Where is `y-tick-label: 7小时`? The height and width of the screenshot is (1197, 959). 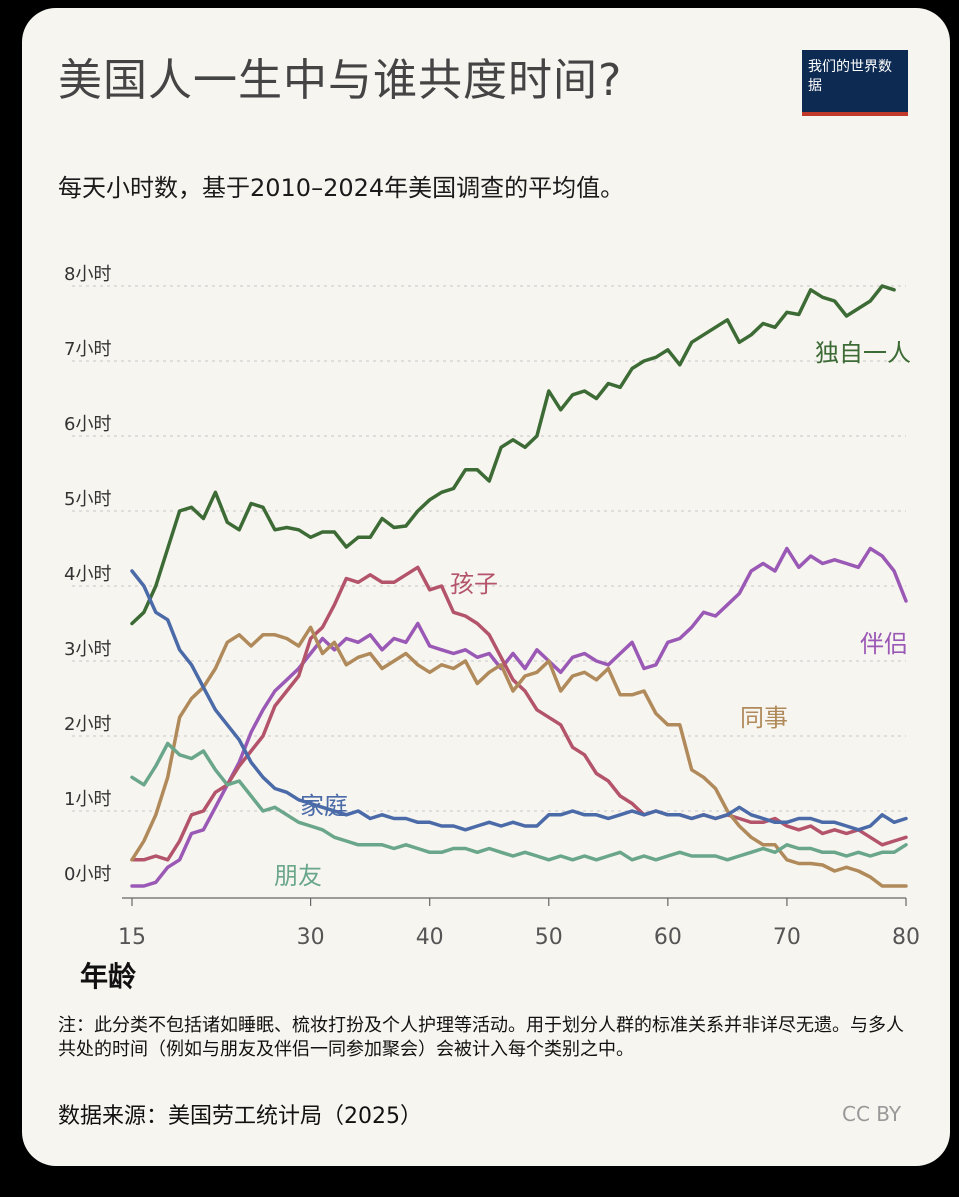
y-tick-label: 7小时 is located at coordinates (87, 349).